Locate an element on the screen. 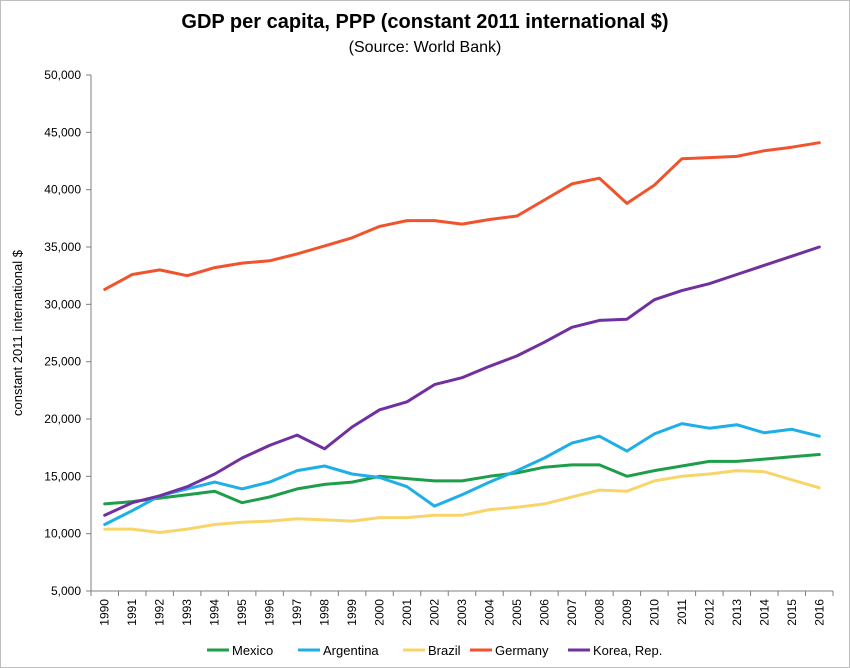 This screenshot has height=668, width=850. y-tick-label: 10,000 is located at coordinates (62, 534).